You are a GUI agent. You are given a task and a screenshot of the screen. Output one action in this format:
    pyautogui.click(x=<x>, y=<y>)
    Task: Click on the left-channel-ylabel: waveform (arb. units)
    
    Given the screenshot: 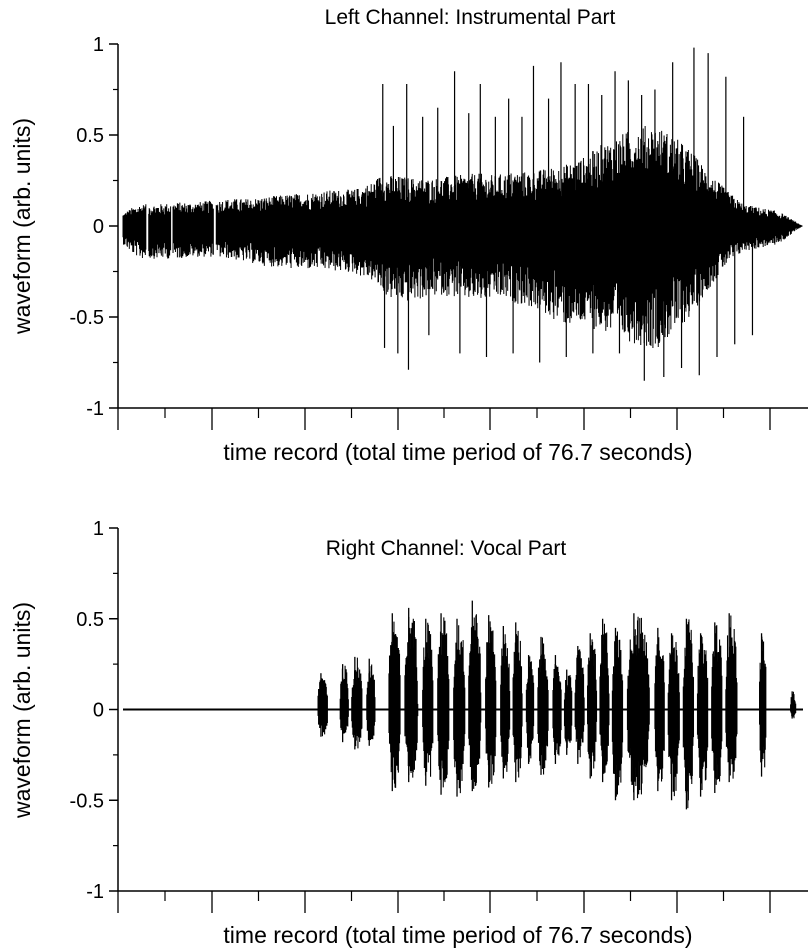 What is the action you would take?
    pyautogui.click(x=22, y=226)
    